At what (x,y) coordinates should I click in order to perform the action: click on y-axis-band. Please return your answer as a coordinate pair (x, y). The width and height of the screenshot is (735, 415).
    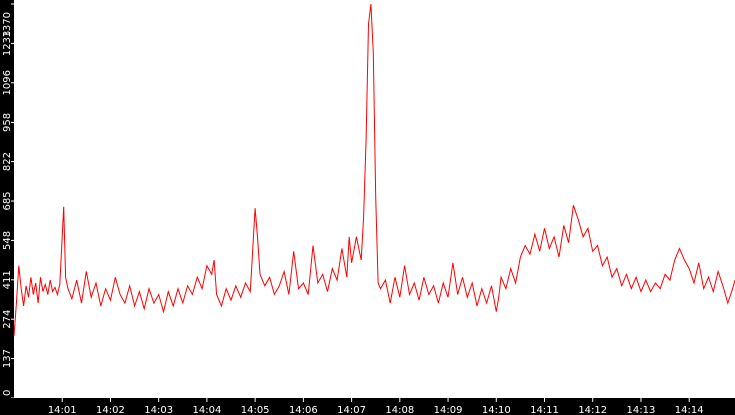
    Looking at the image, I should click on (7, 199).